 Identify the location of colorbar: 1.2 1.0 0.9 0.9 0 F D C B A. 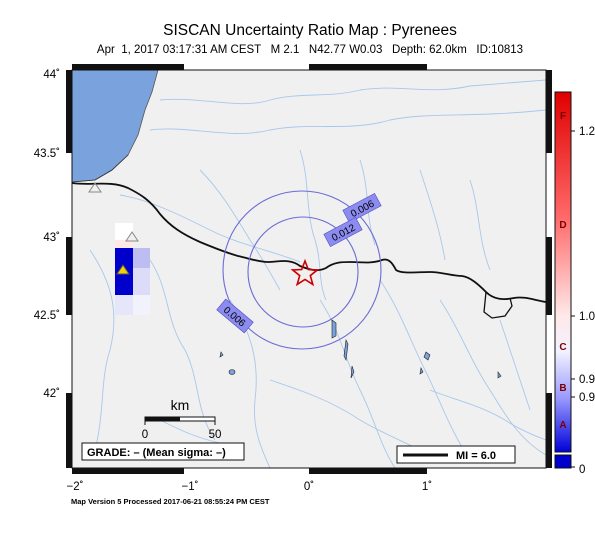
(574, 283).